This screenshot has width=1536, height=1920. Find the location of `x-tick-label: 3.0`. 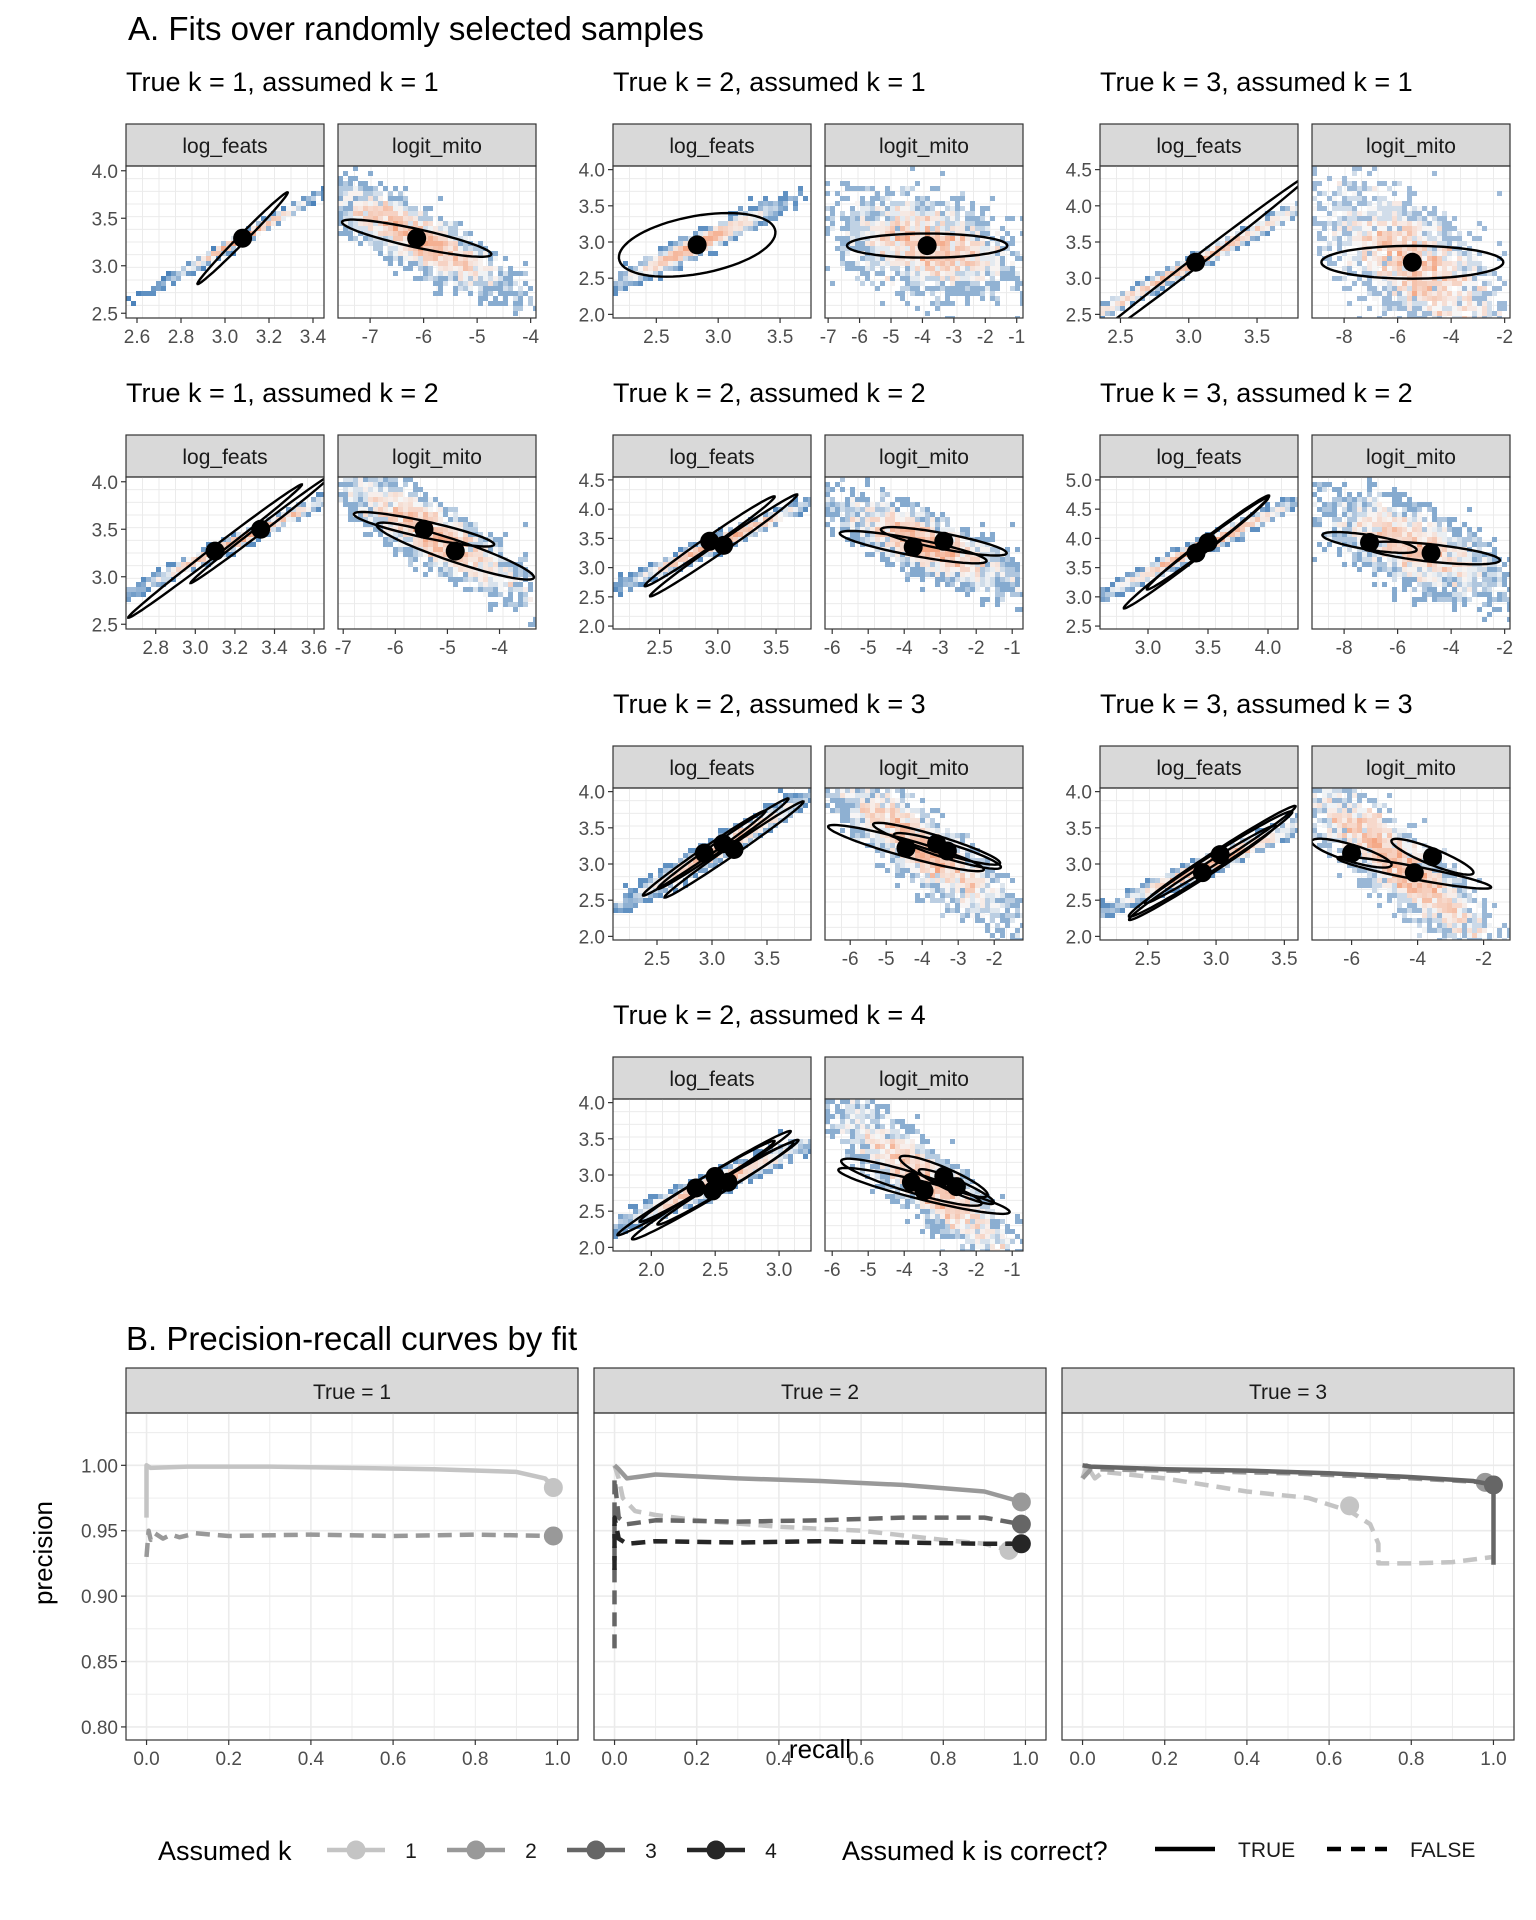

x-tick-label: 3.0 is located at coordinates (718, 648).